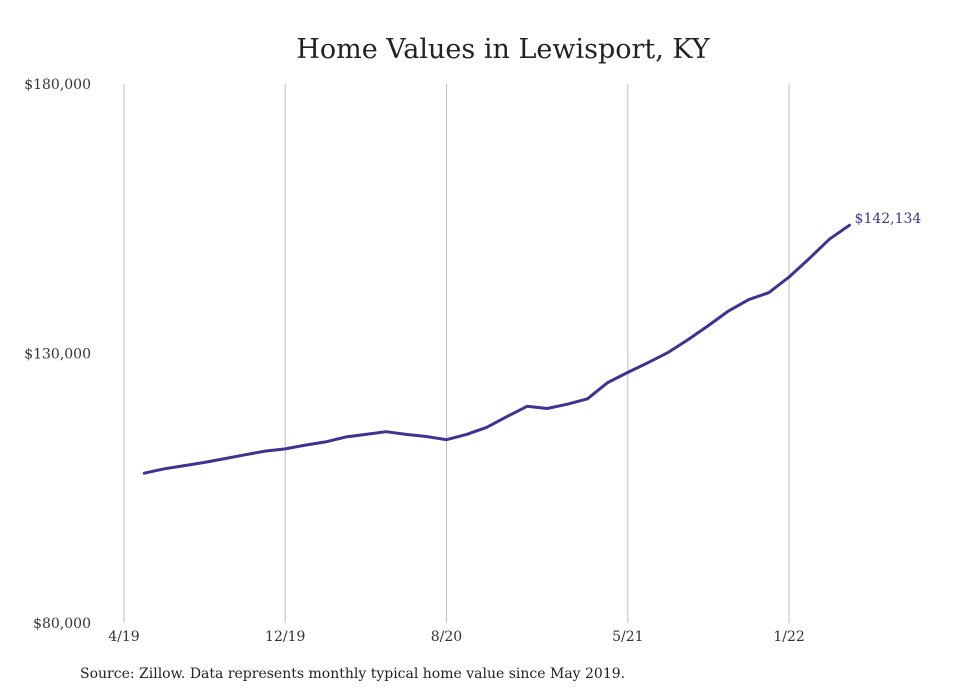 Image resolution: width=980 pixels, height=699 pixels. What do you see at coordinates (62, 624) in the screenshot?
I see `y-tick-label: $80,000` at bounding box center [62, 624].